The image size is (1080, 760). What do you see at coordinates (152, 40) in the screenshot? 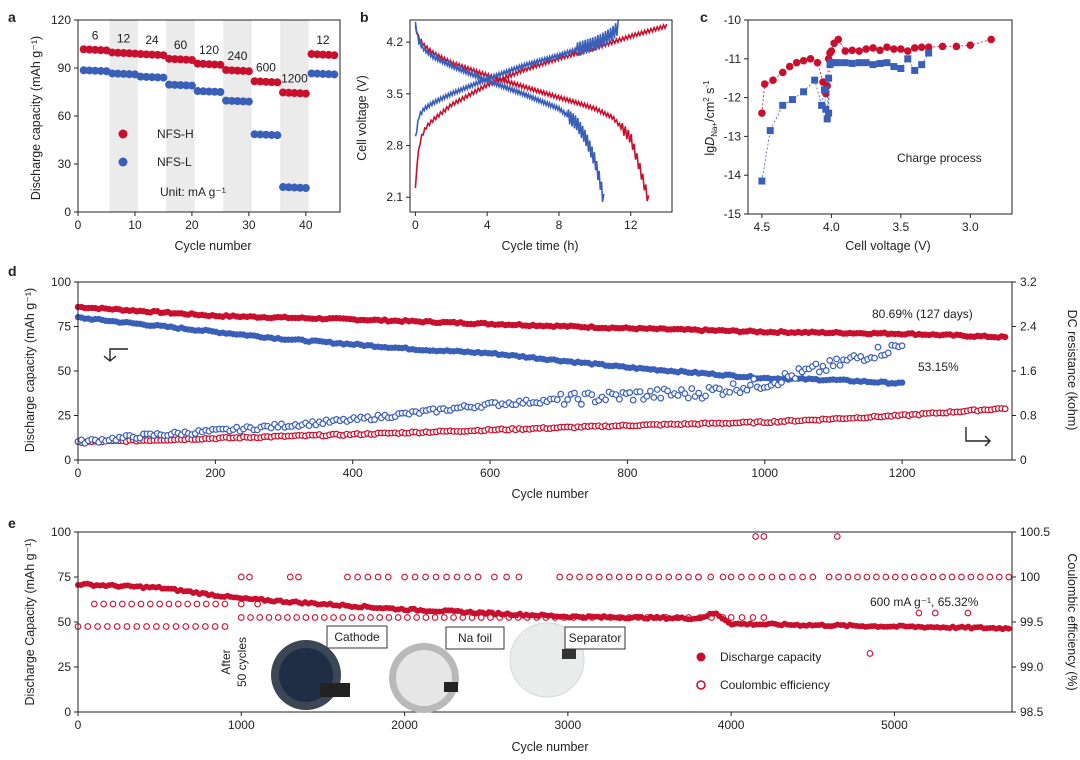
I see `rate-label: 24` at bounding box center [152, 40].